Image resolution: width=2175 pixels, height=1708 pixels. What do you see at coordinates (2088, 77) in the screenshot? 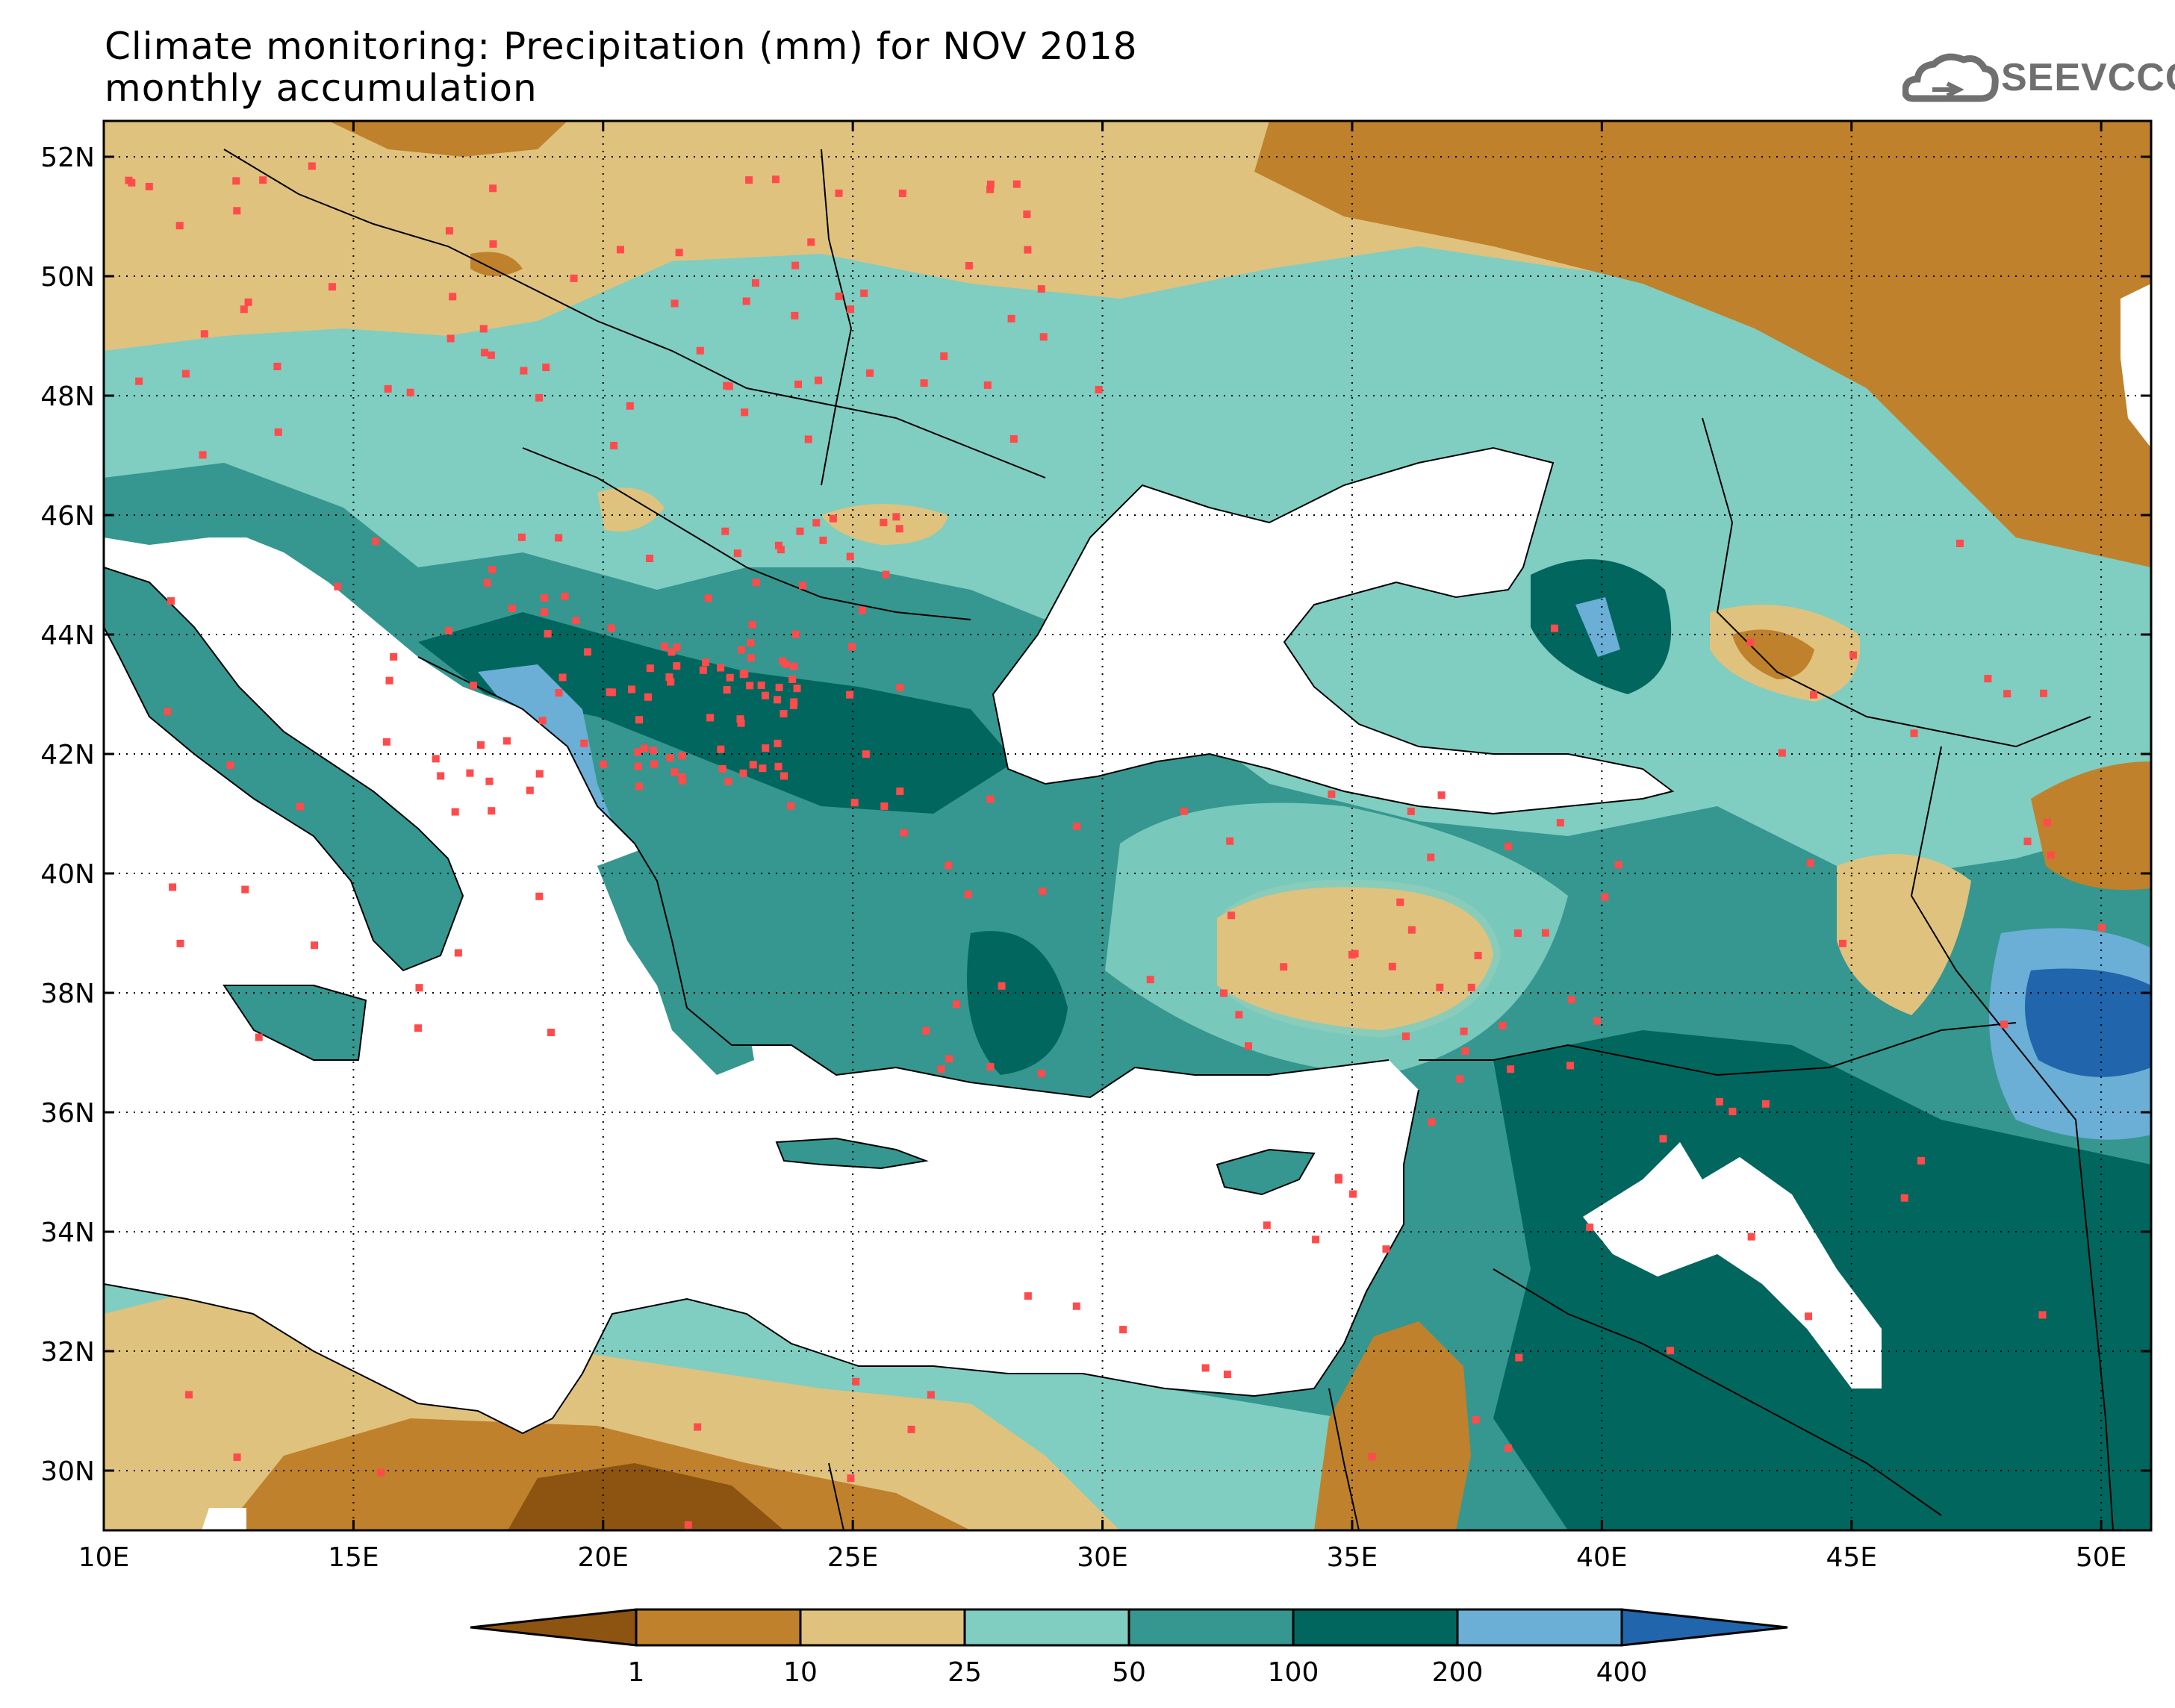
I see `seevccc-logo: SEEVCCC` at bounding box center [2088, 77].